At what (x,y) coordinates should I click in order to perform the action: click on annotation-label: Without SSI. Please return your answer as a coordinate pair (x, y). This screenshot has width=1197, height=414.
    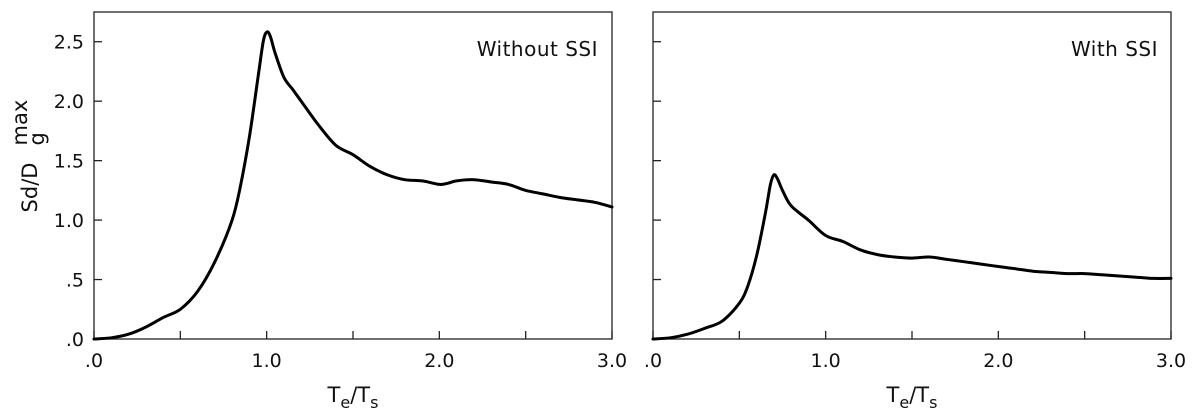
    Looking at the image, I should click on (537, 49).